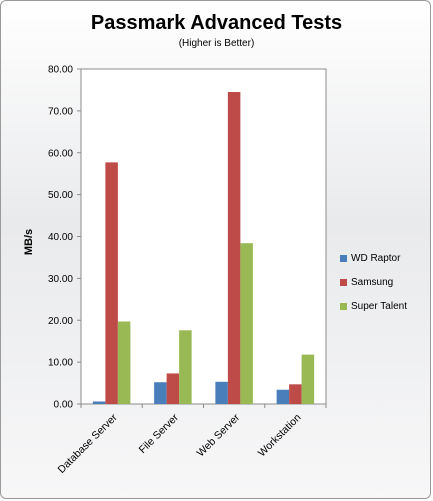  What do you see at coordinates (216, 23) in the screenshot?
I see `chart-title: Passmark Advanced Tests` at bounding box center [216, 23].